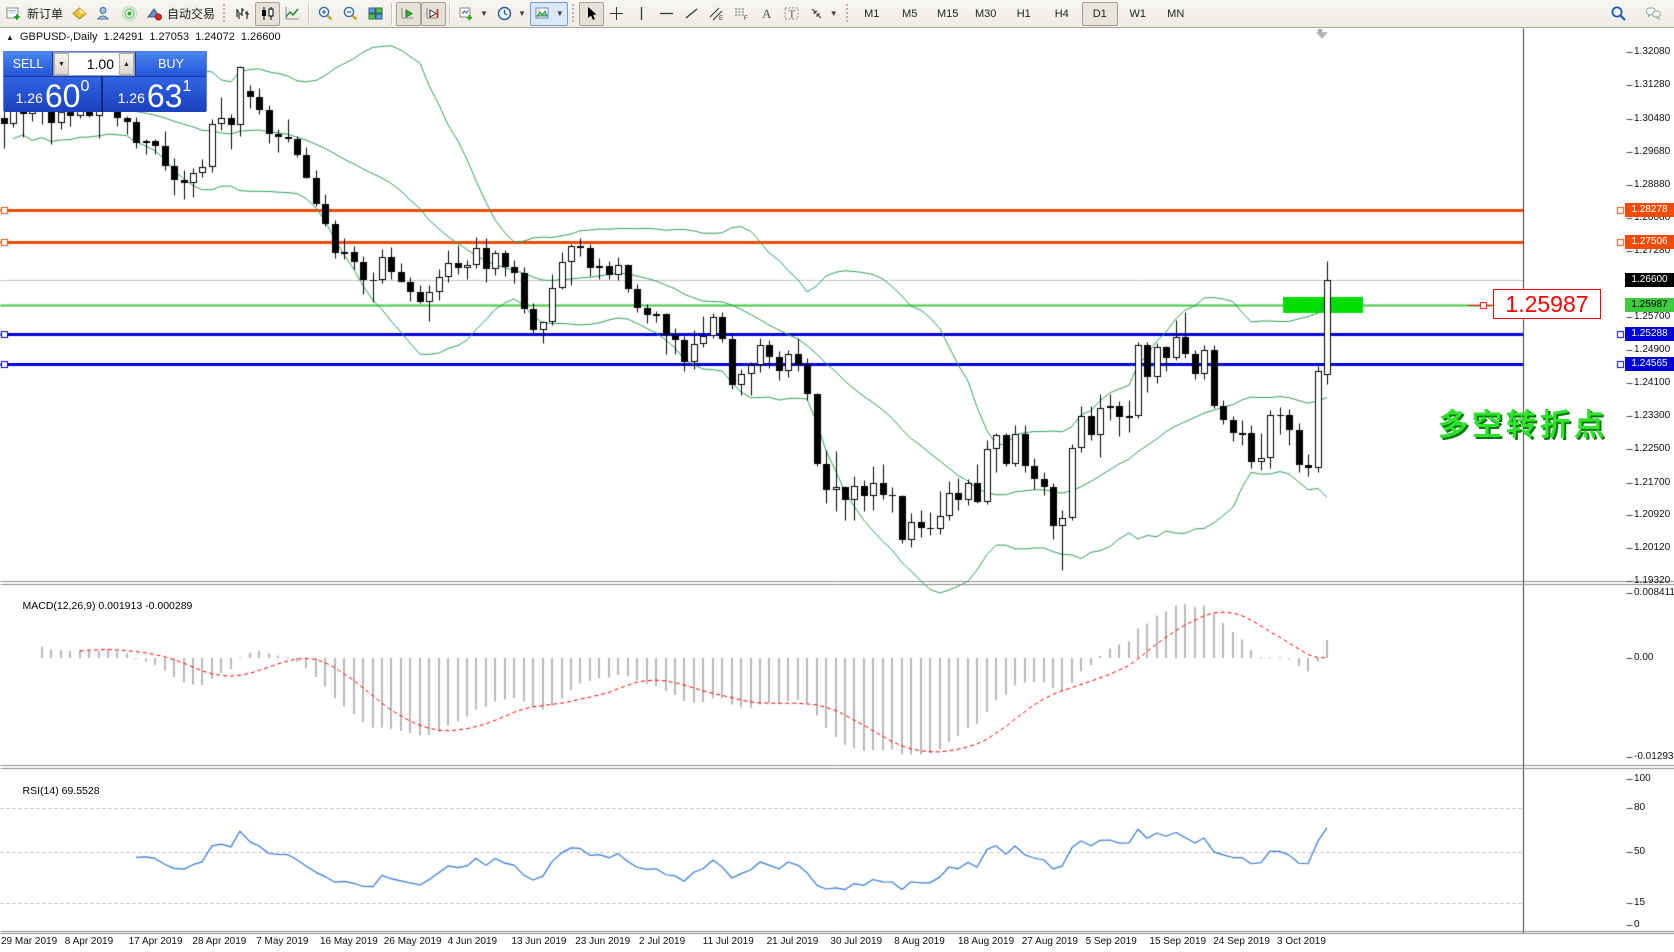 The width and height of the screenshot is (1674, 952). I want to click on buy-button: BUY, so click(170, 64).